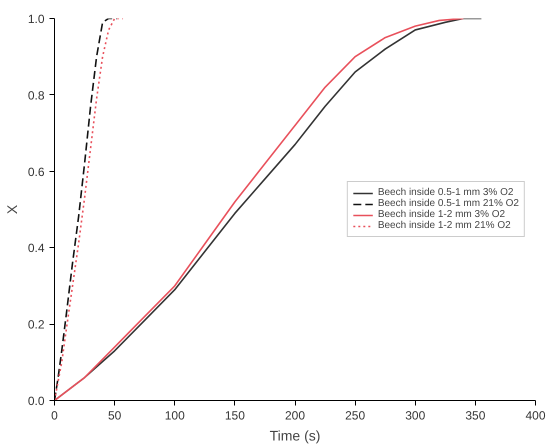 The width and height of the screenshot is (547, 446). I want to click on y-tick-label: 1.0, so click(36, 19).